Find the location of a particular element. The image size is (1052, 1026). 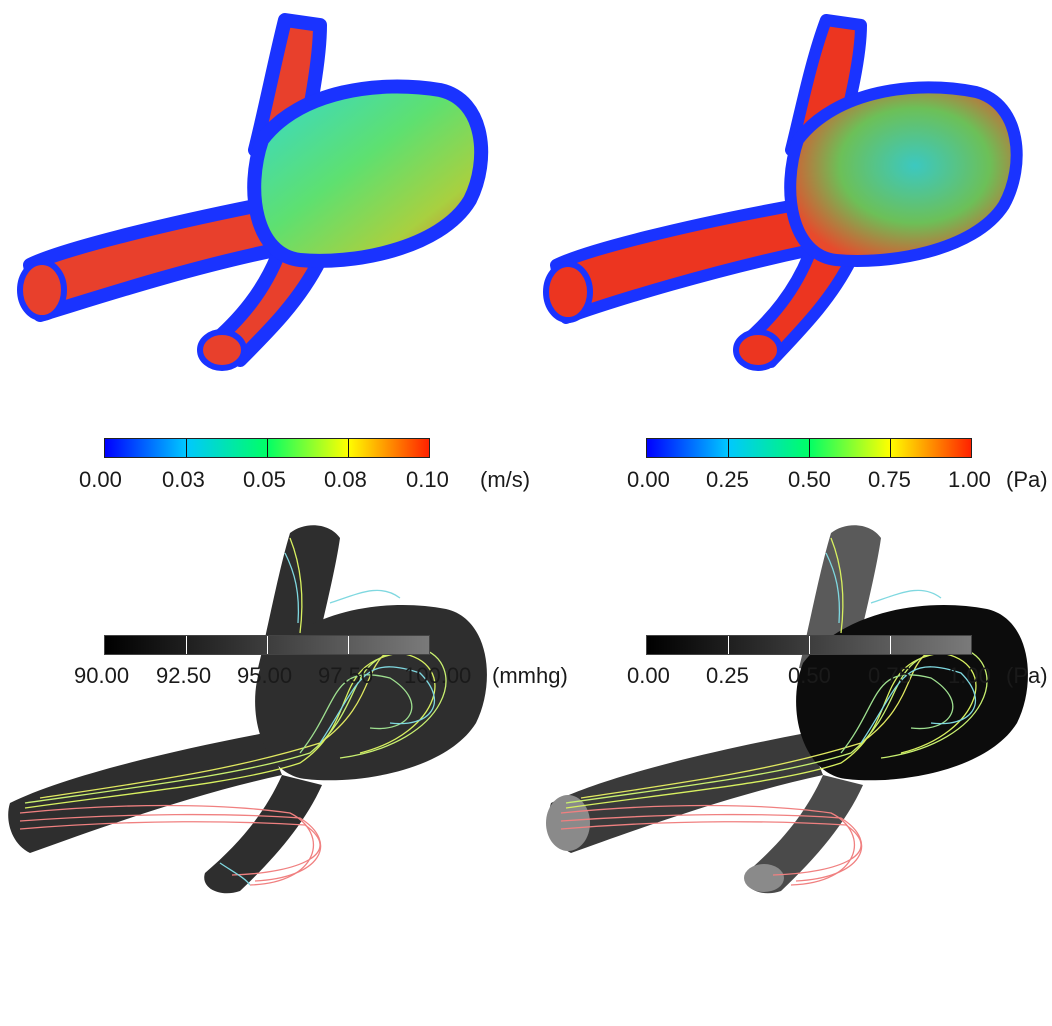

velocity-colorbar is located at coordinates (267, 448).